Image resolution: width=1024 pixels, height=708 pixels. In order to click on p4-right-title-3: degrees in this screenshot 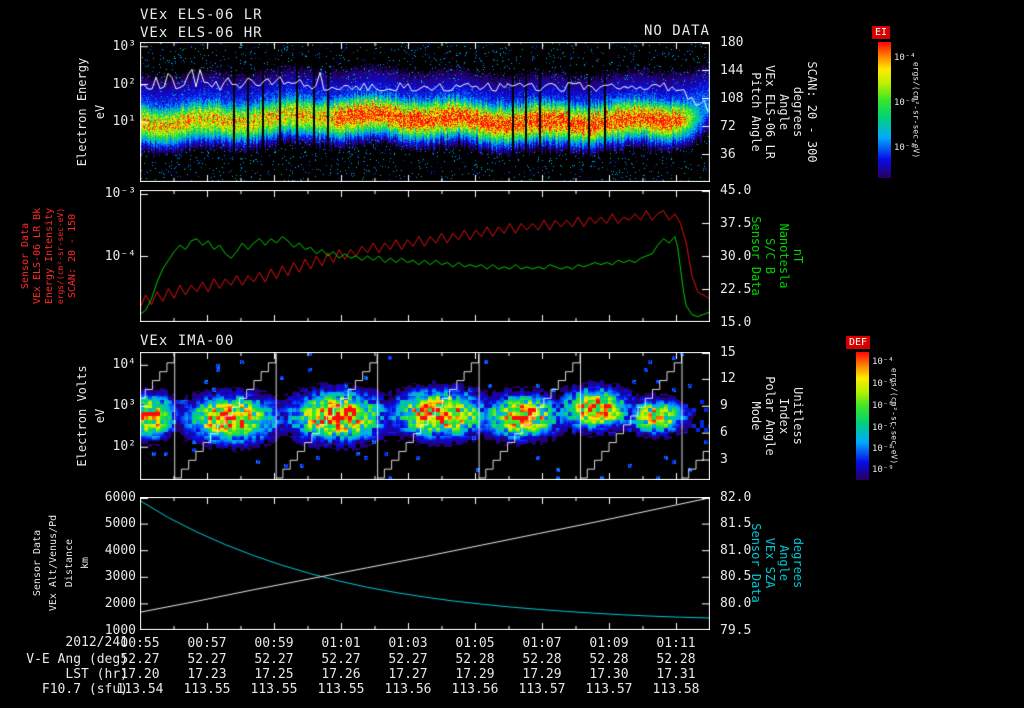, I will do `click(798, 563)`.